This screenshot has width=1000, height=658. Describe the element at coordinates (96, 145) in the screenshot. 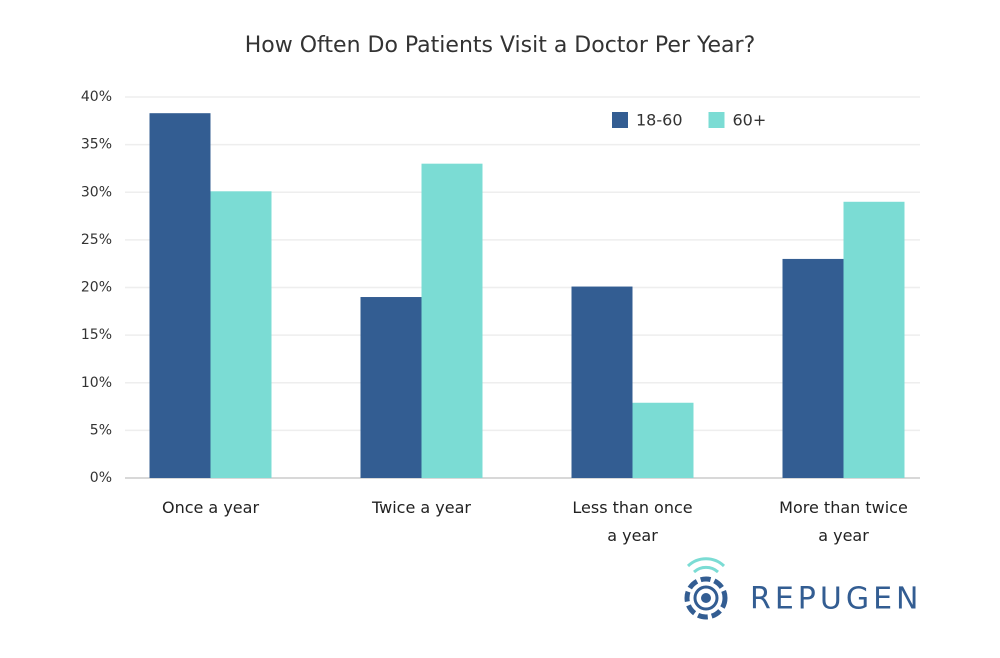

I see `y-tick-label: 35%` at that location.